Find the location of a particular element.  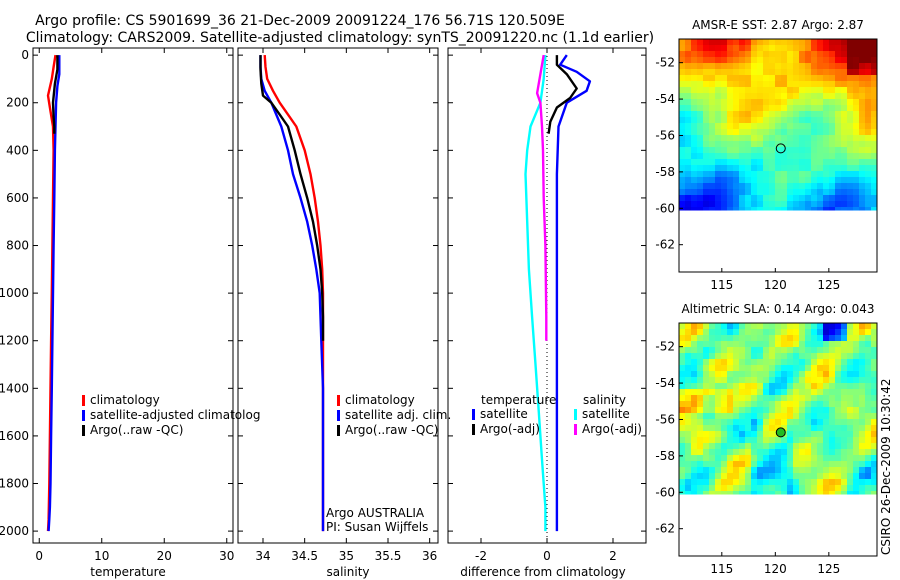

map-y-tick-label: -62 is located at coordinates (665, 529).